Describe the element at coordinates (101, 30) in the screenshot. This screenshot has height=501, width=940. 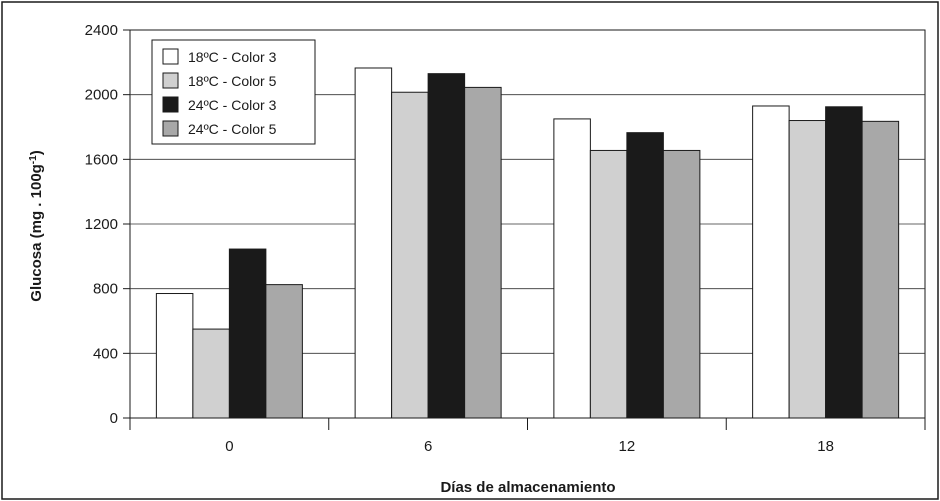
I see `y-tick-label: 2400` at that location.